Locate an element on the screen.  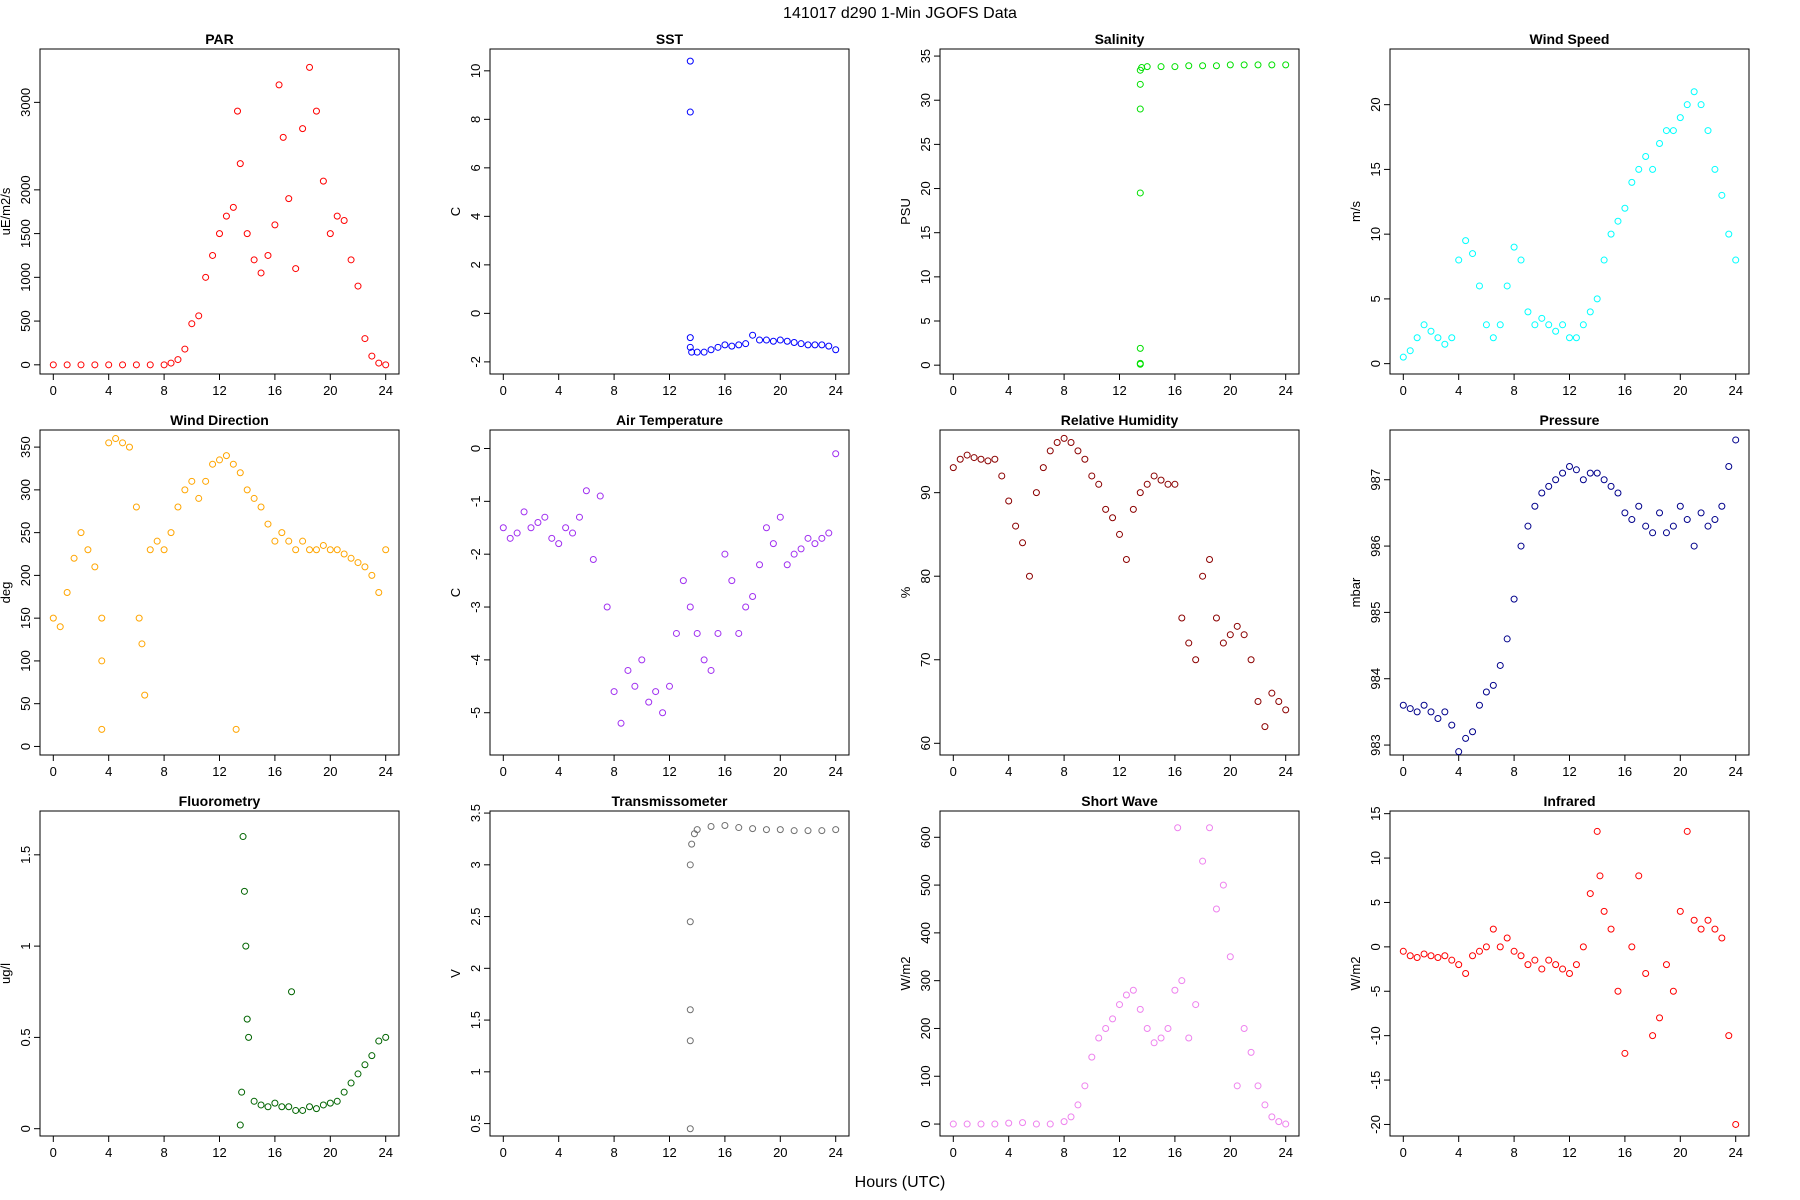
y-tick-label: 1 is located at coordinates (25, 945).